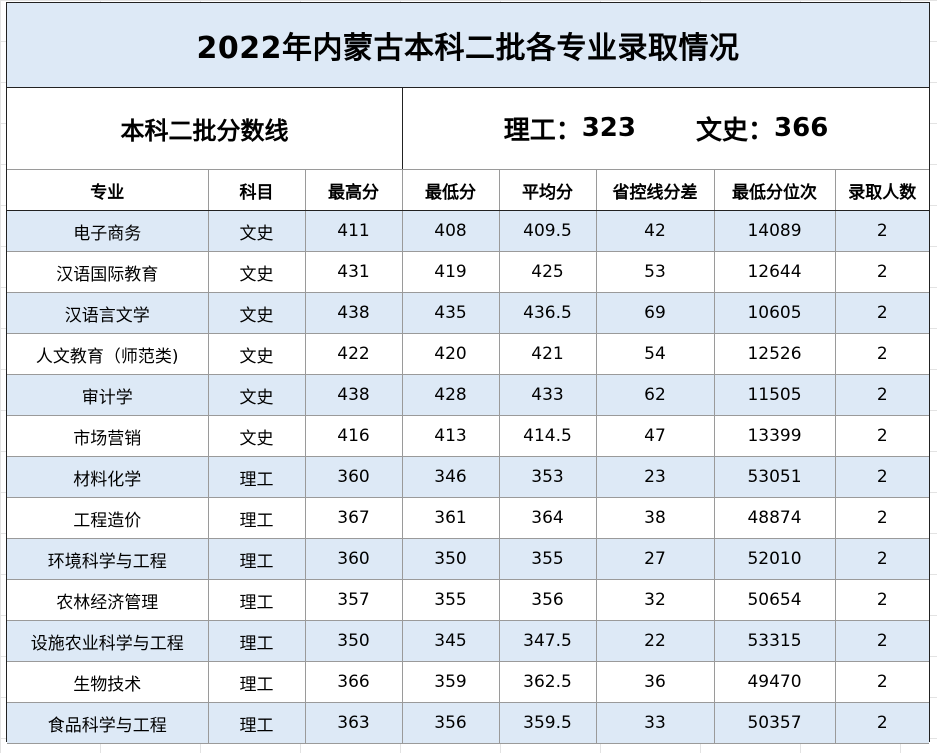  Describe the element at coordinates (353, 231) in the screenshot. I see `cell-max-score: 411` at that location.